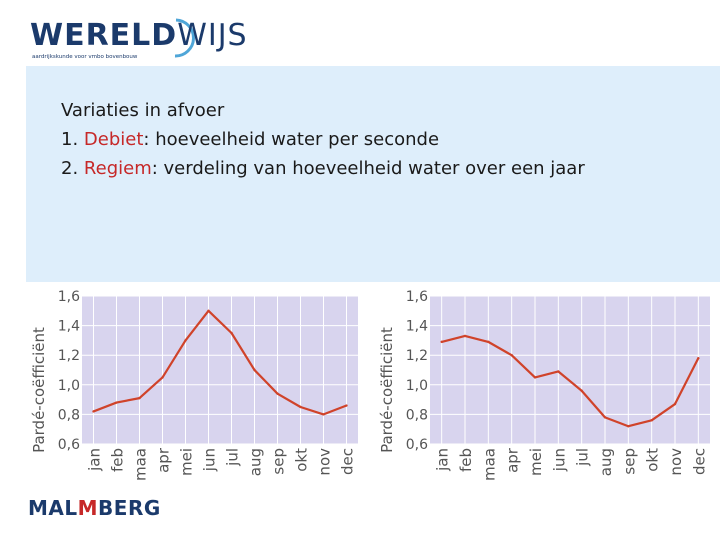 This screenshot has height=540, width=720. I want to click on logo-tagline: aardrijkskunde voor vmbo bovenbouw, so click(85, 57).